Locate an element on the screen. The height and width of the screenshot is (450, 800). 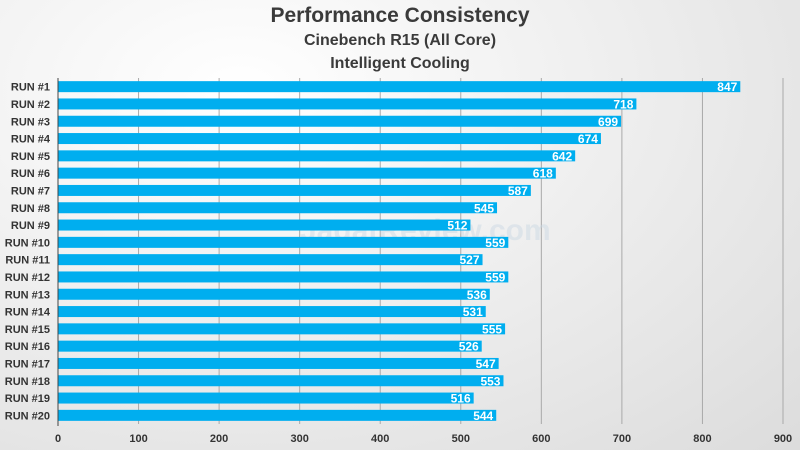
value-label-run-20: 544 is located at coordinates (483, 416).